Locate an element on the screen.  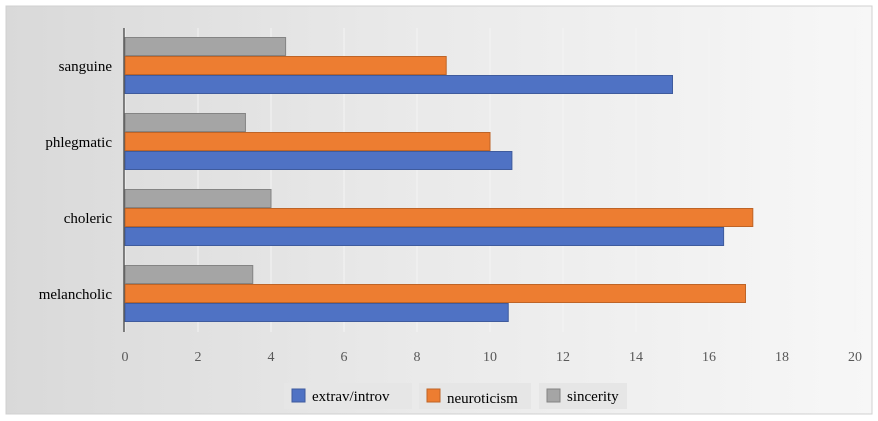
legend-item-neuroticism: neuroticism is located at coordinates (475, 396).